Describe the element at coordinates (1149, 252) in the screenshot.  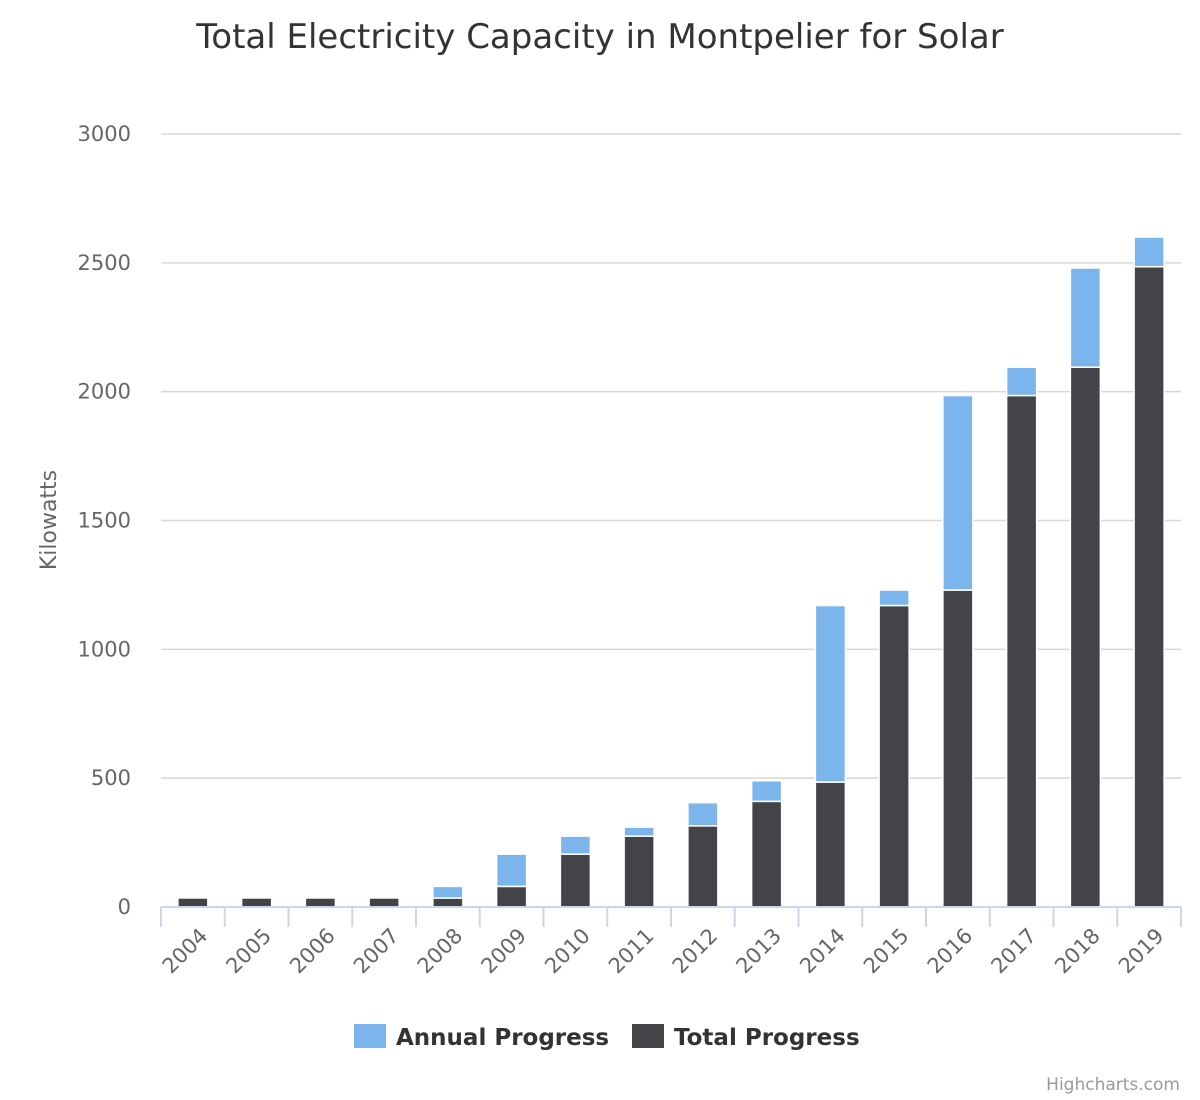
I see `bar-annual-2019` at that location.